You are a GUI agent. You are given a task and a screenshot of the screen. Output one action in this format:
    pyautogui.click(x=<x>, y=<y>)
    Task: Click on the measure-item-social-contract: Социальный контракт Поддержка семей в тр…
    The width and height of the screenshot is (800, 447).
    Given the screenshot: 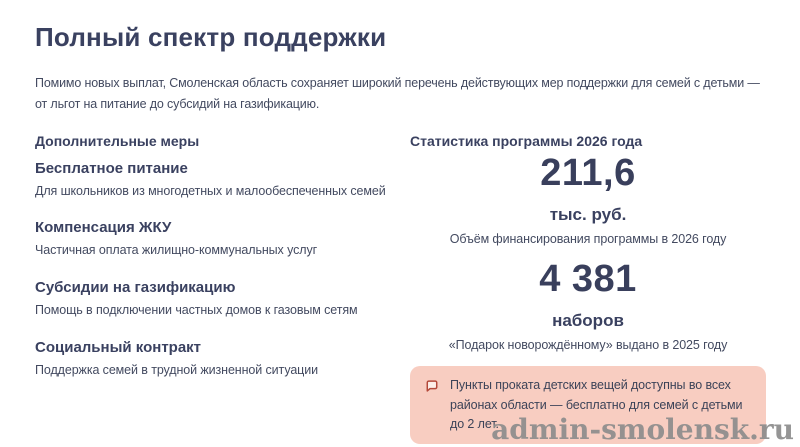 What is the action you would take?
    pyautogui.click(x=212, y=359)
    